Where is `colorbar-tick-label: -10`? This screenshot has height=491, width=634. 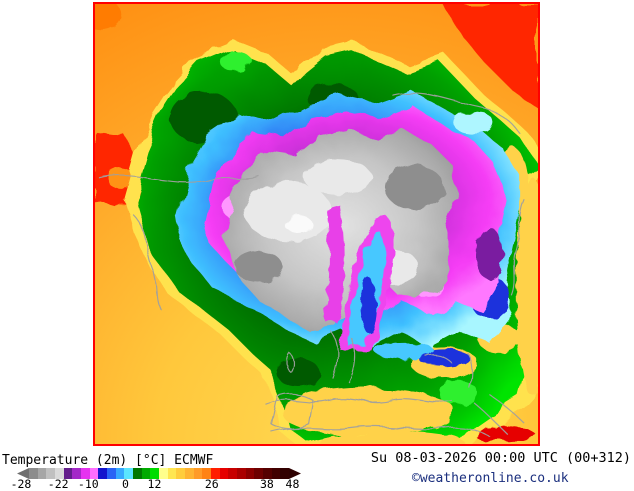
colorbar-tick-label: -10 is located at coordinates (88, 484).